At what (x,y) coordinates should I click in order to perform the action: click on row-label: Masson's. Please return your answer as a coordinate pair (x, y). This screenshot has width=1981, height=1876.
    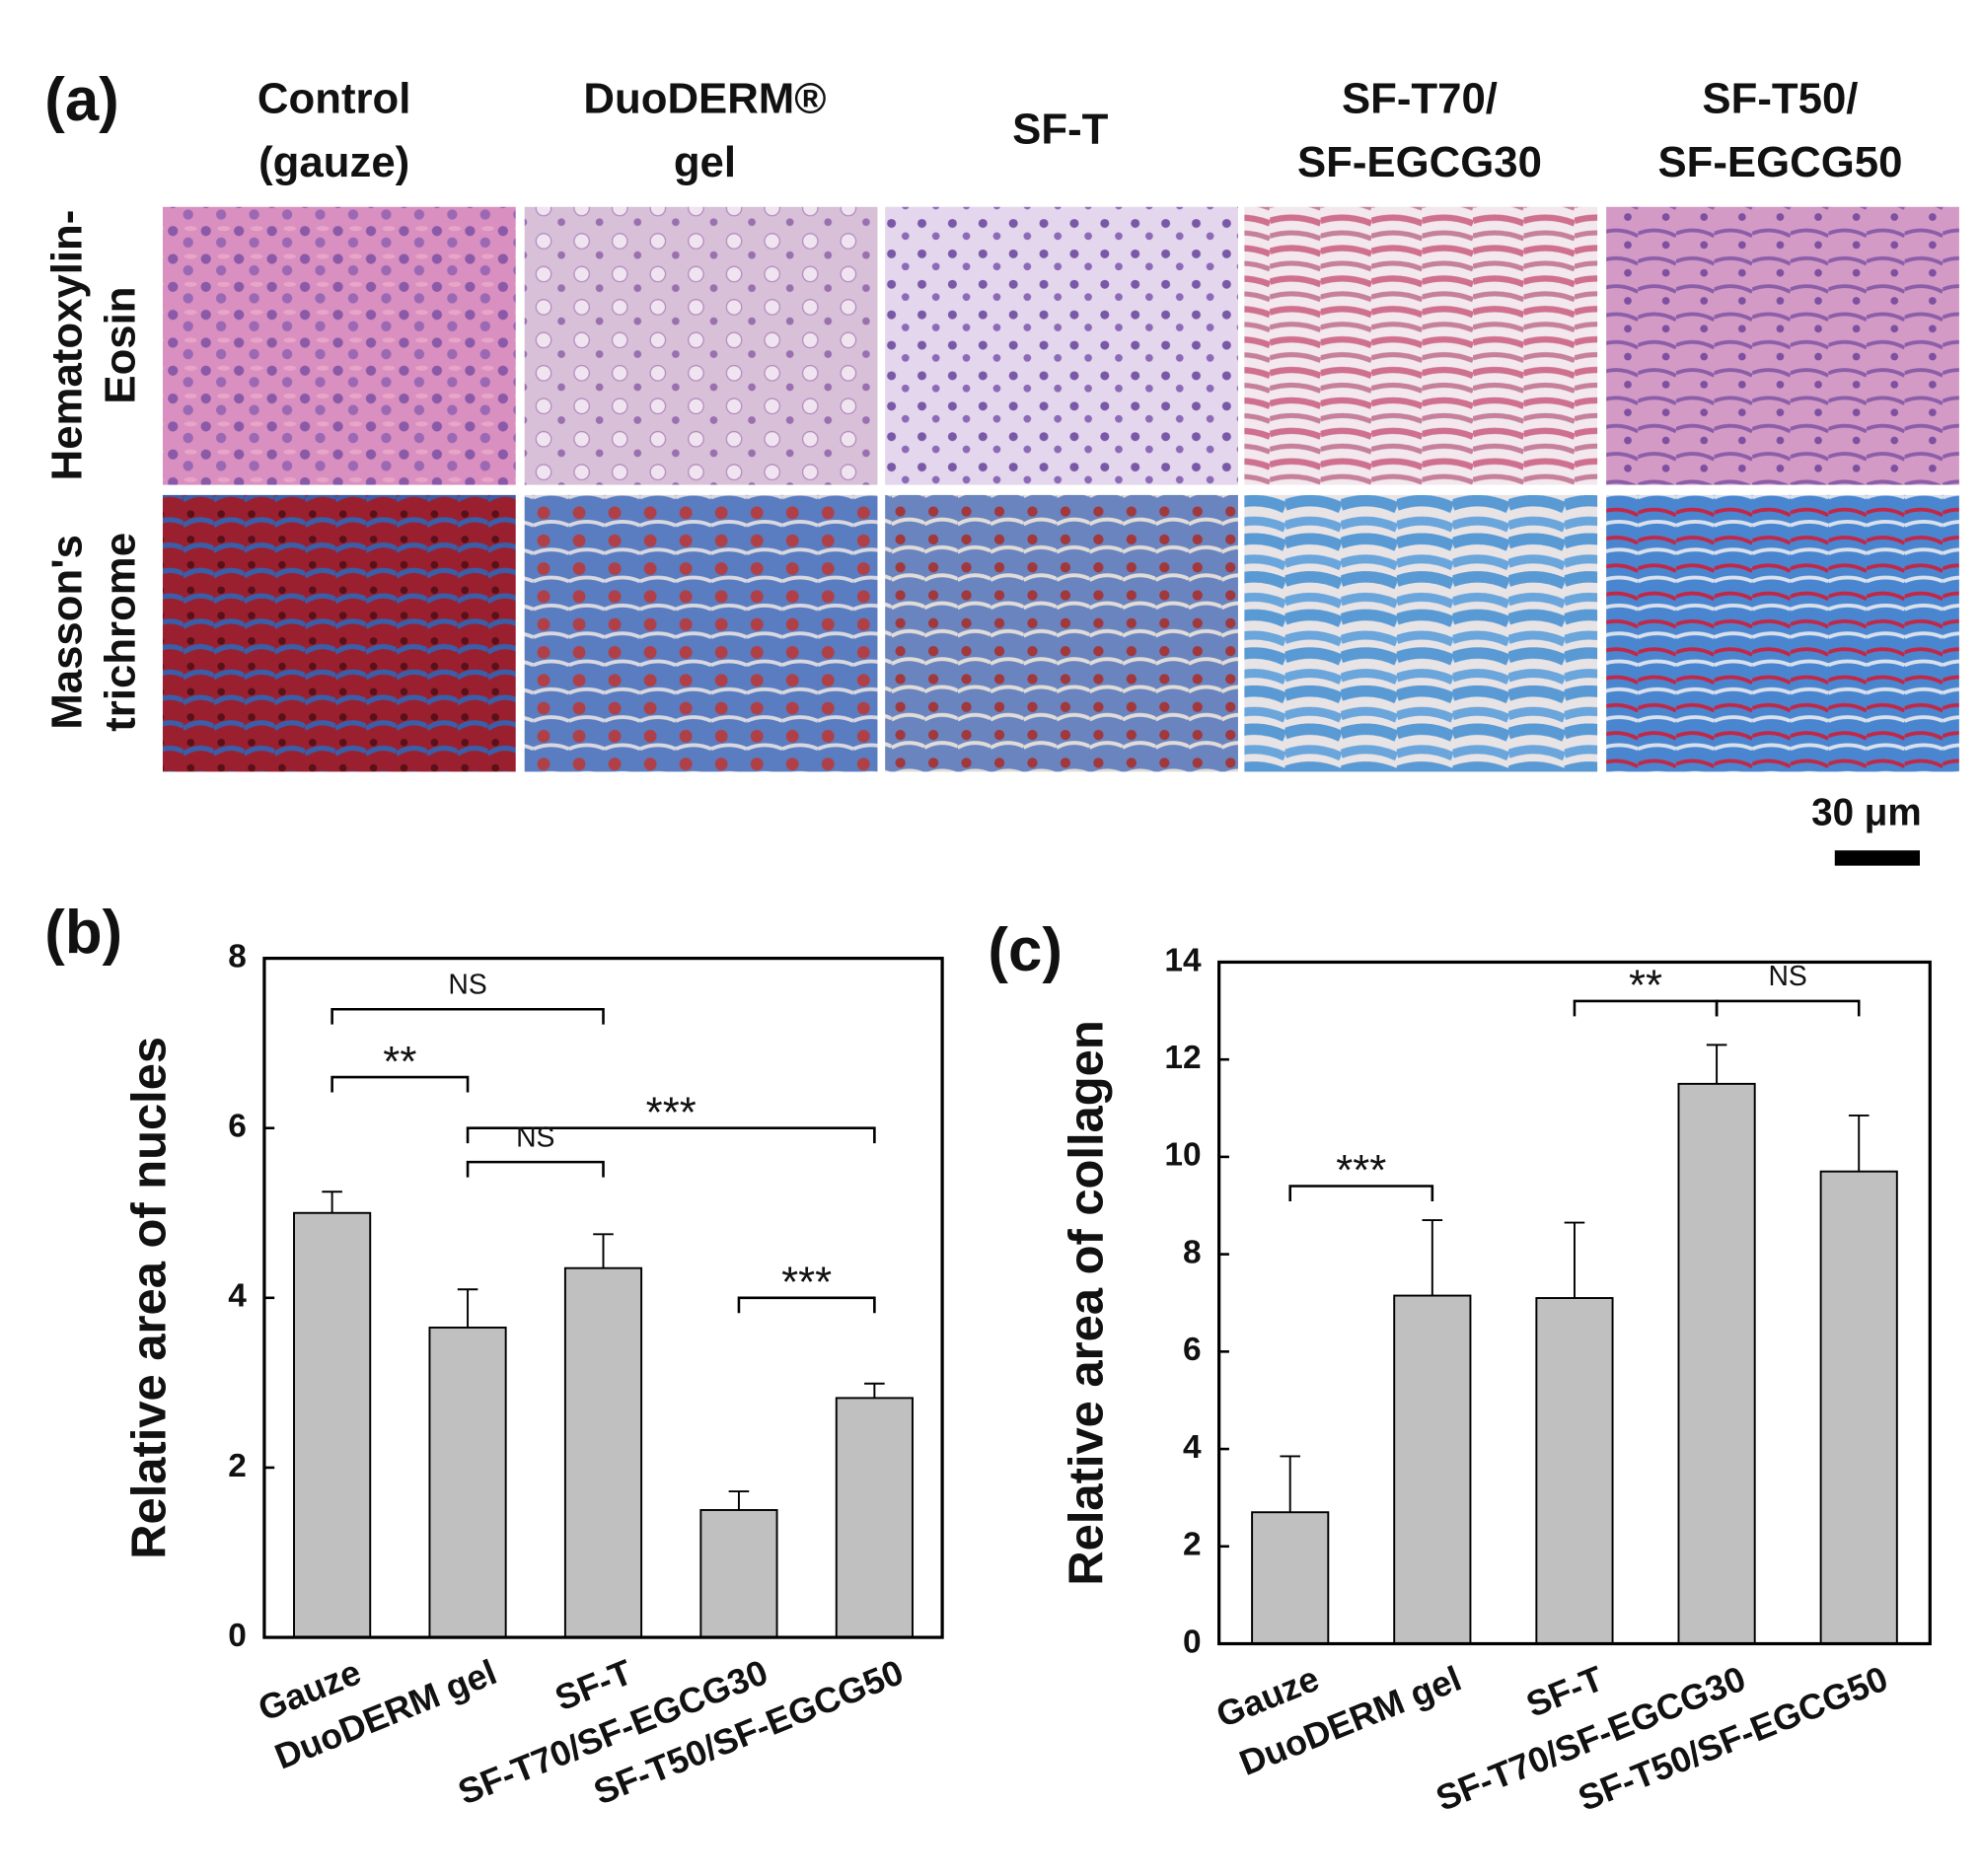
    Looking at the image, I should click on (67, 632).